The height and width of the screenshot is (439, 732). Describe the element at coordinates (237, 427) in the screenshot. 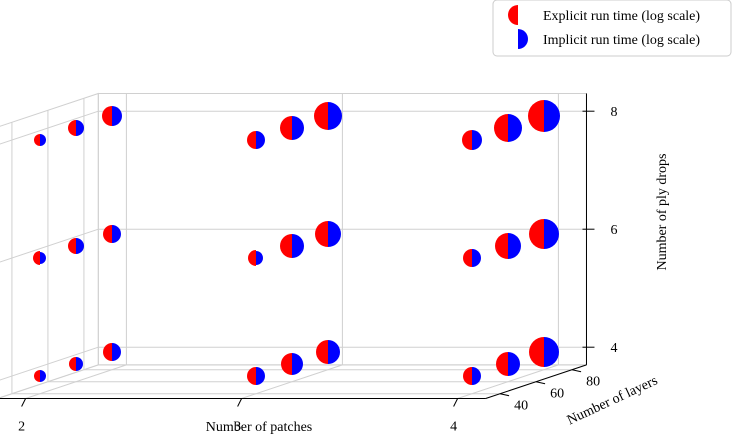

I see `x-tick-label: 3` at that location.